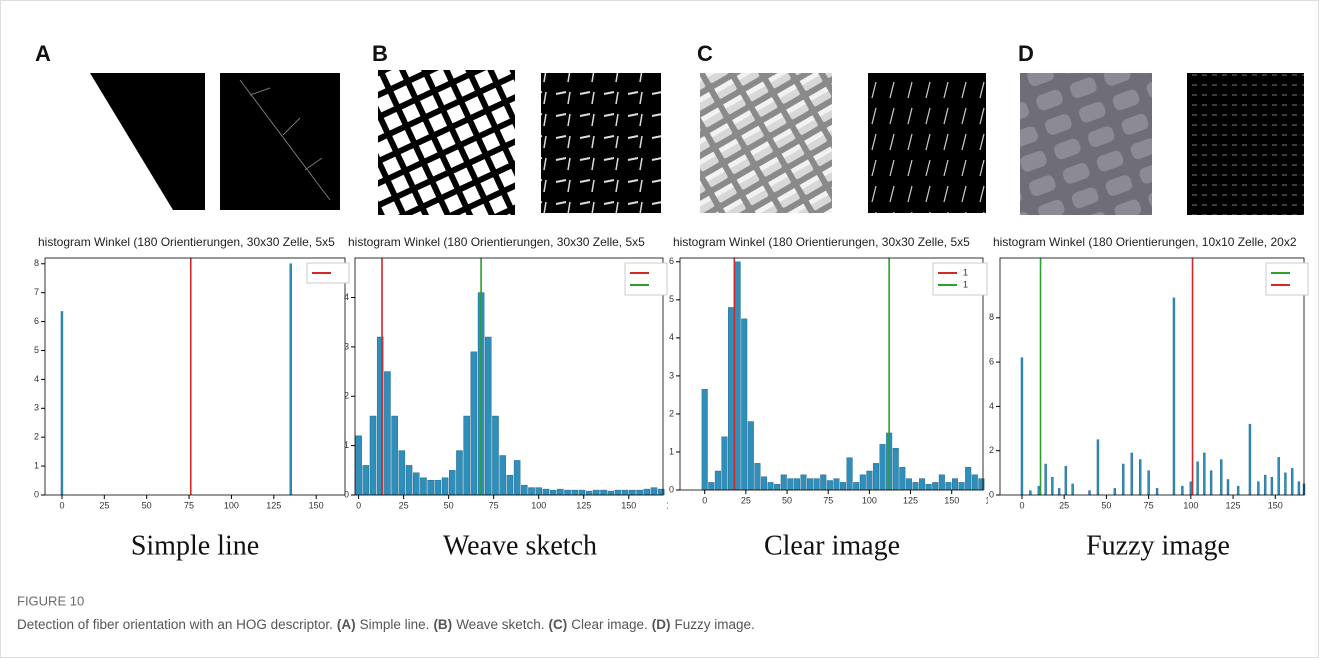 The height and width of the screenshot is (659, 1319). I want to click on figure-label: FIGURE 10, so click(50, 600).